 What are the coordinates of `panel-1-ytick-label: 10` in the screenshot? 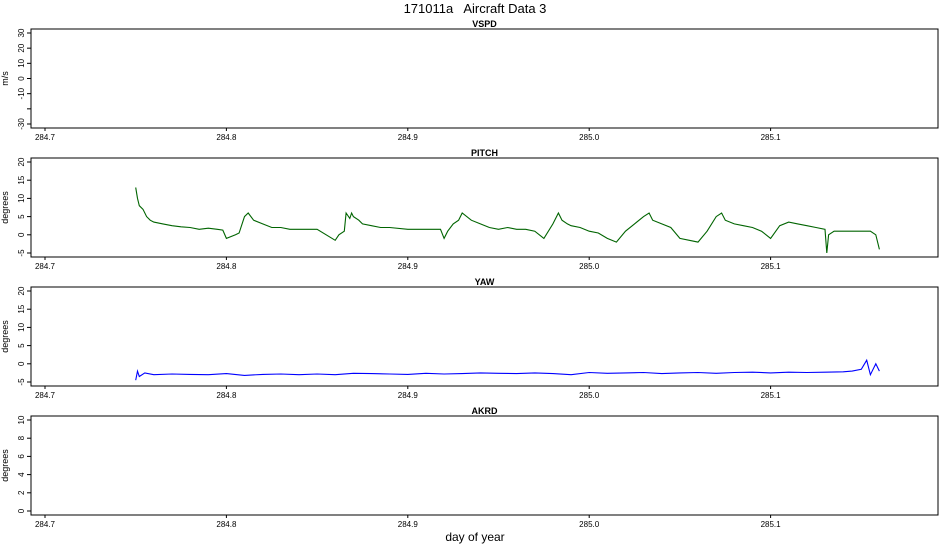 It's located at (21, 197).